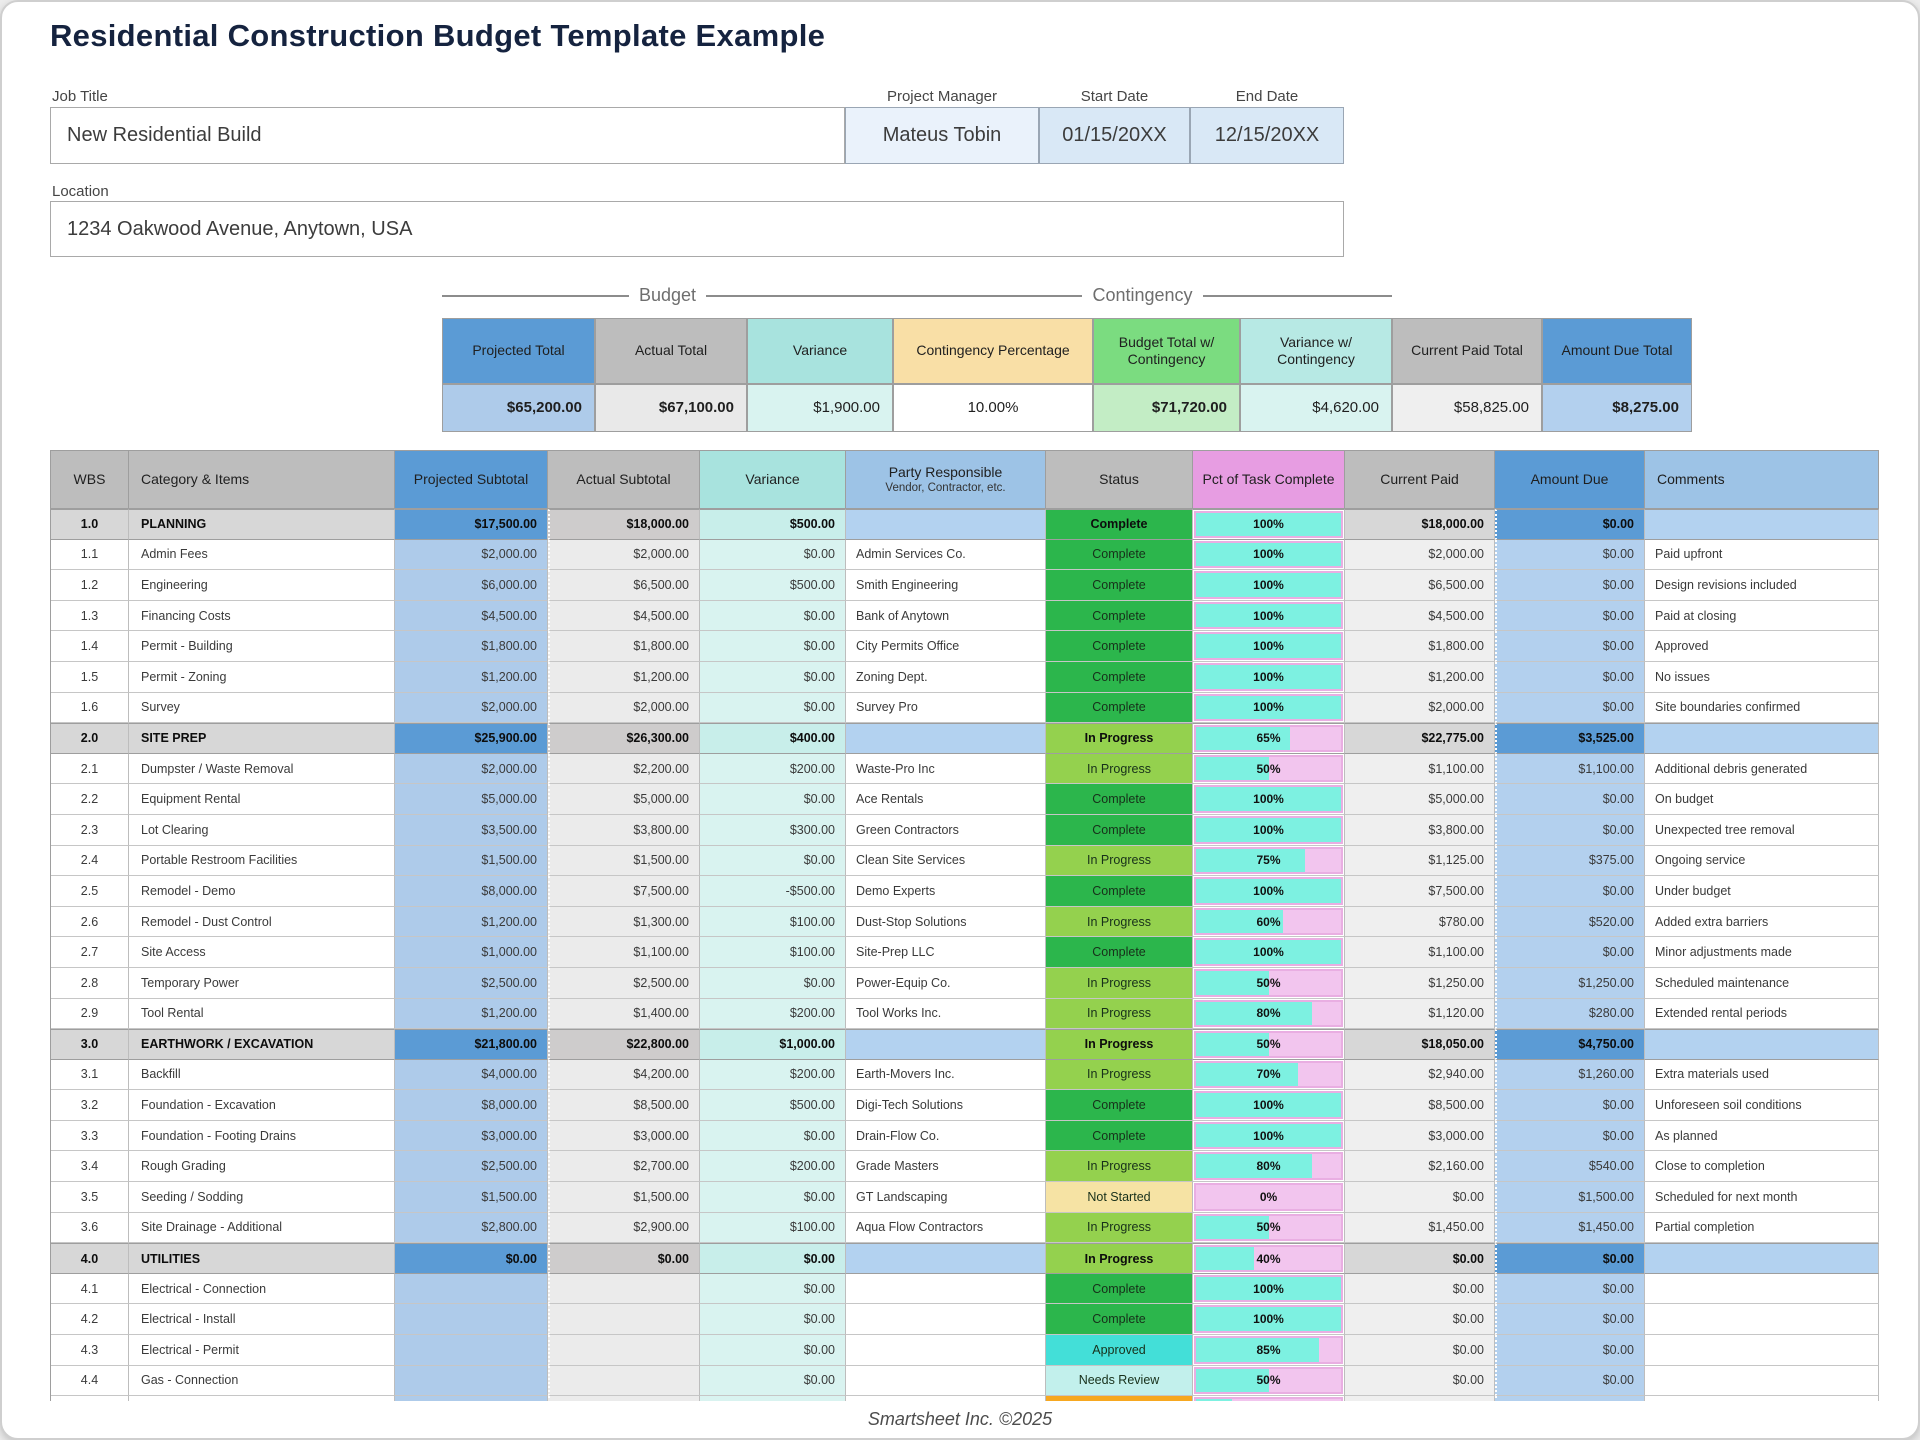 Image resolution: width=1920 pixels, height=1440 pixels. I want to click on due-cell: $375.00, so click(1570, 861).